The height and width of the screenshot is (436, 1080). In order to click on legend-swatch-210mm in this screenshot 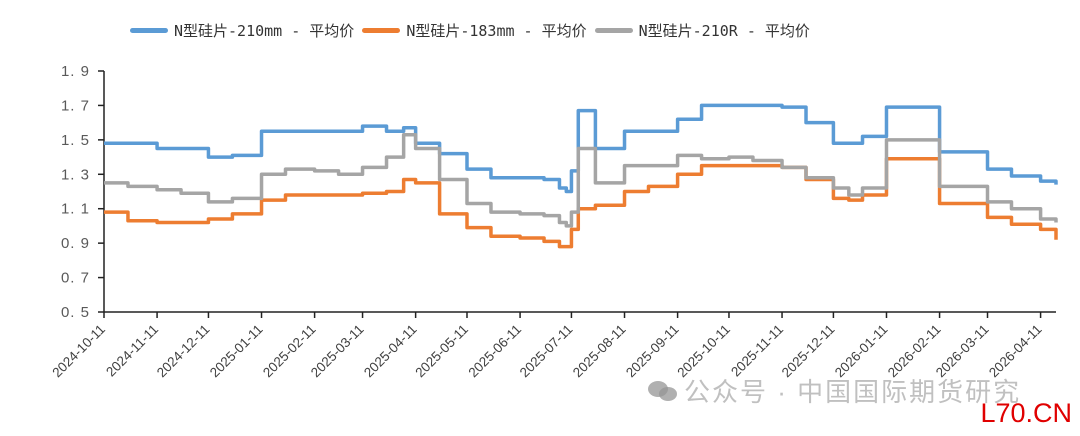, I will do `click(149, 30)`.